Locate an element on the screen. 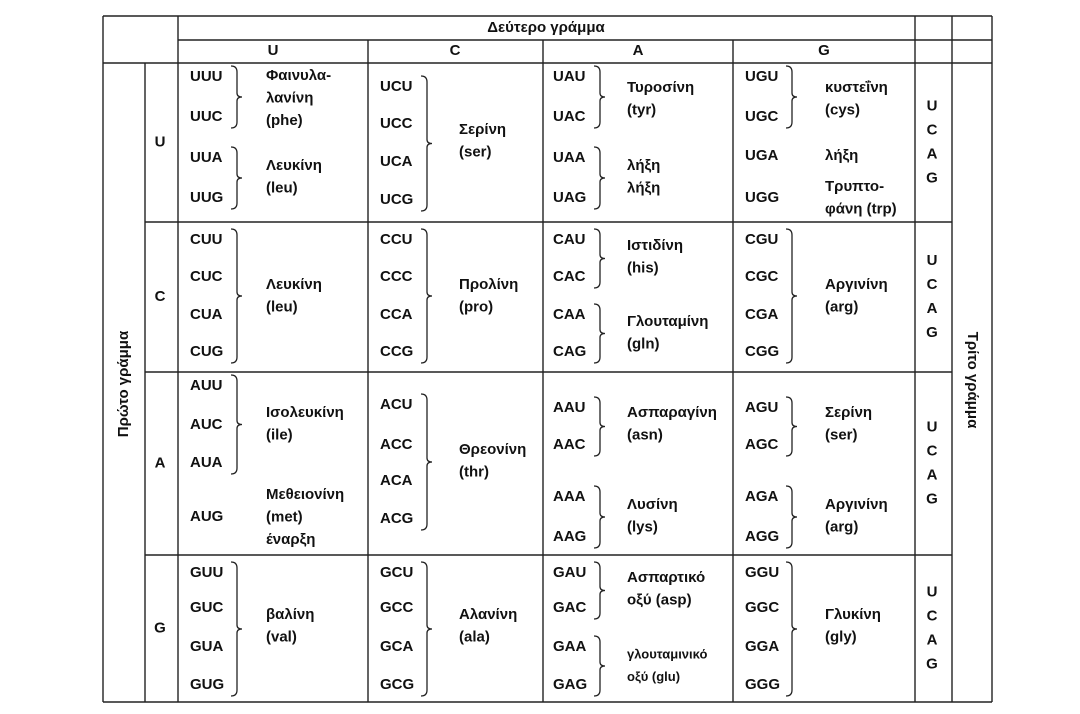 Image resolution: width=1080 pixels, height=714 pixels. codon: UUC is located at coordinates (206, 116).